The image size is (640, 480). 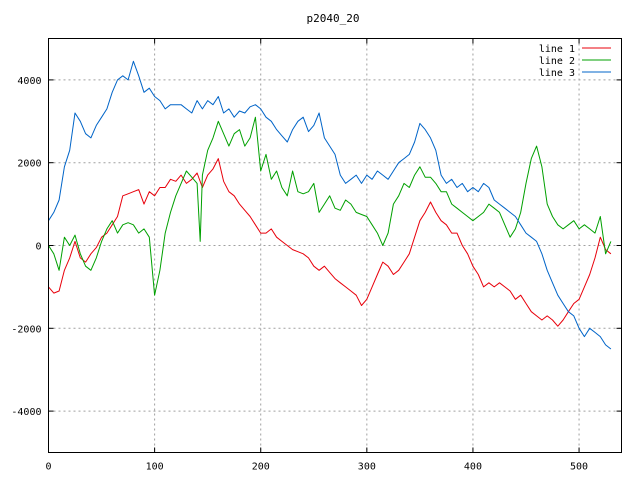 What do you see at coordinates (333, 18) in the screenshot?
I see `chart-title: p2040_20` at bounding box center [333, 18].